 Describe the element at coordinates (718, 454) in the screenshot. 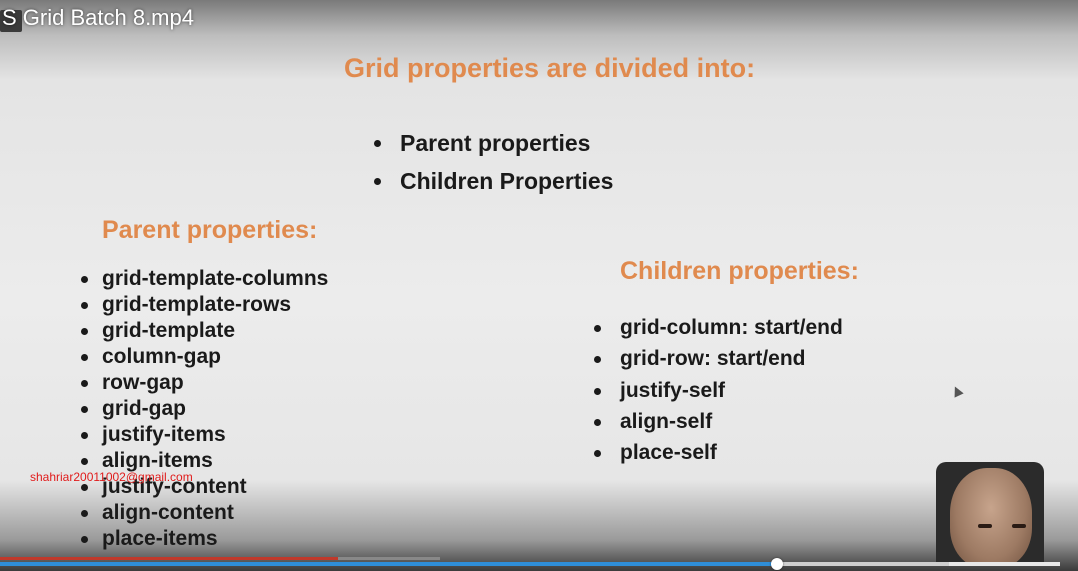

I see `list-item: place-self` at that location.